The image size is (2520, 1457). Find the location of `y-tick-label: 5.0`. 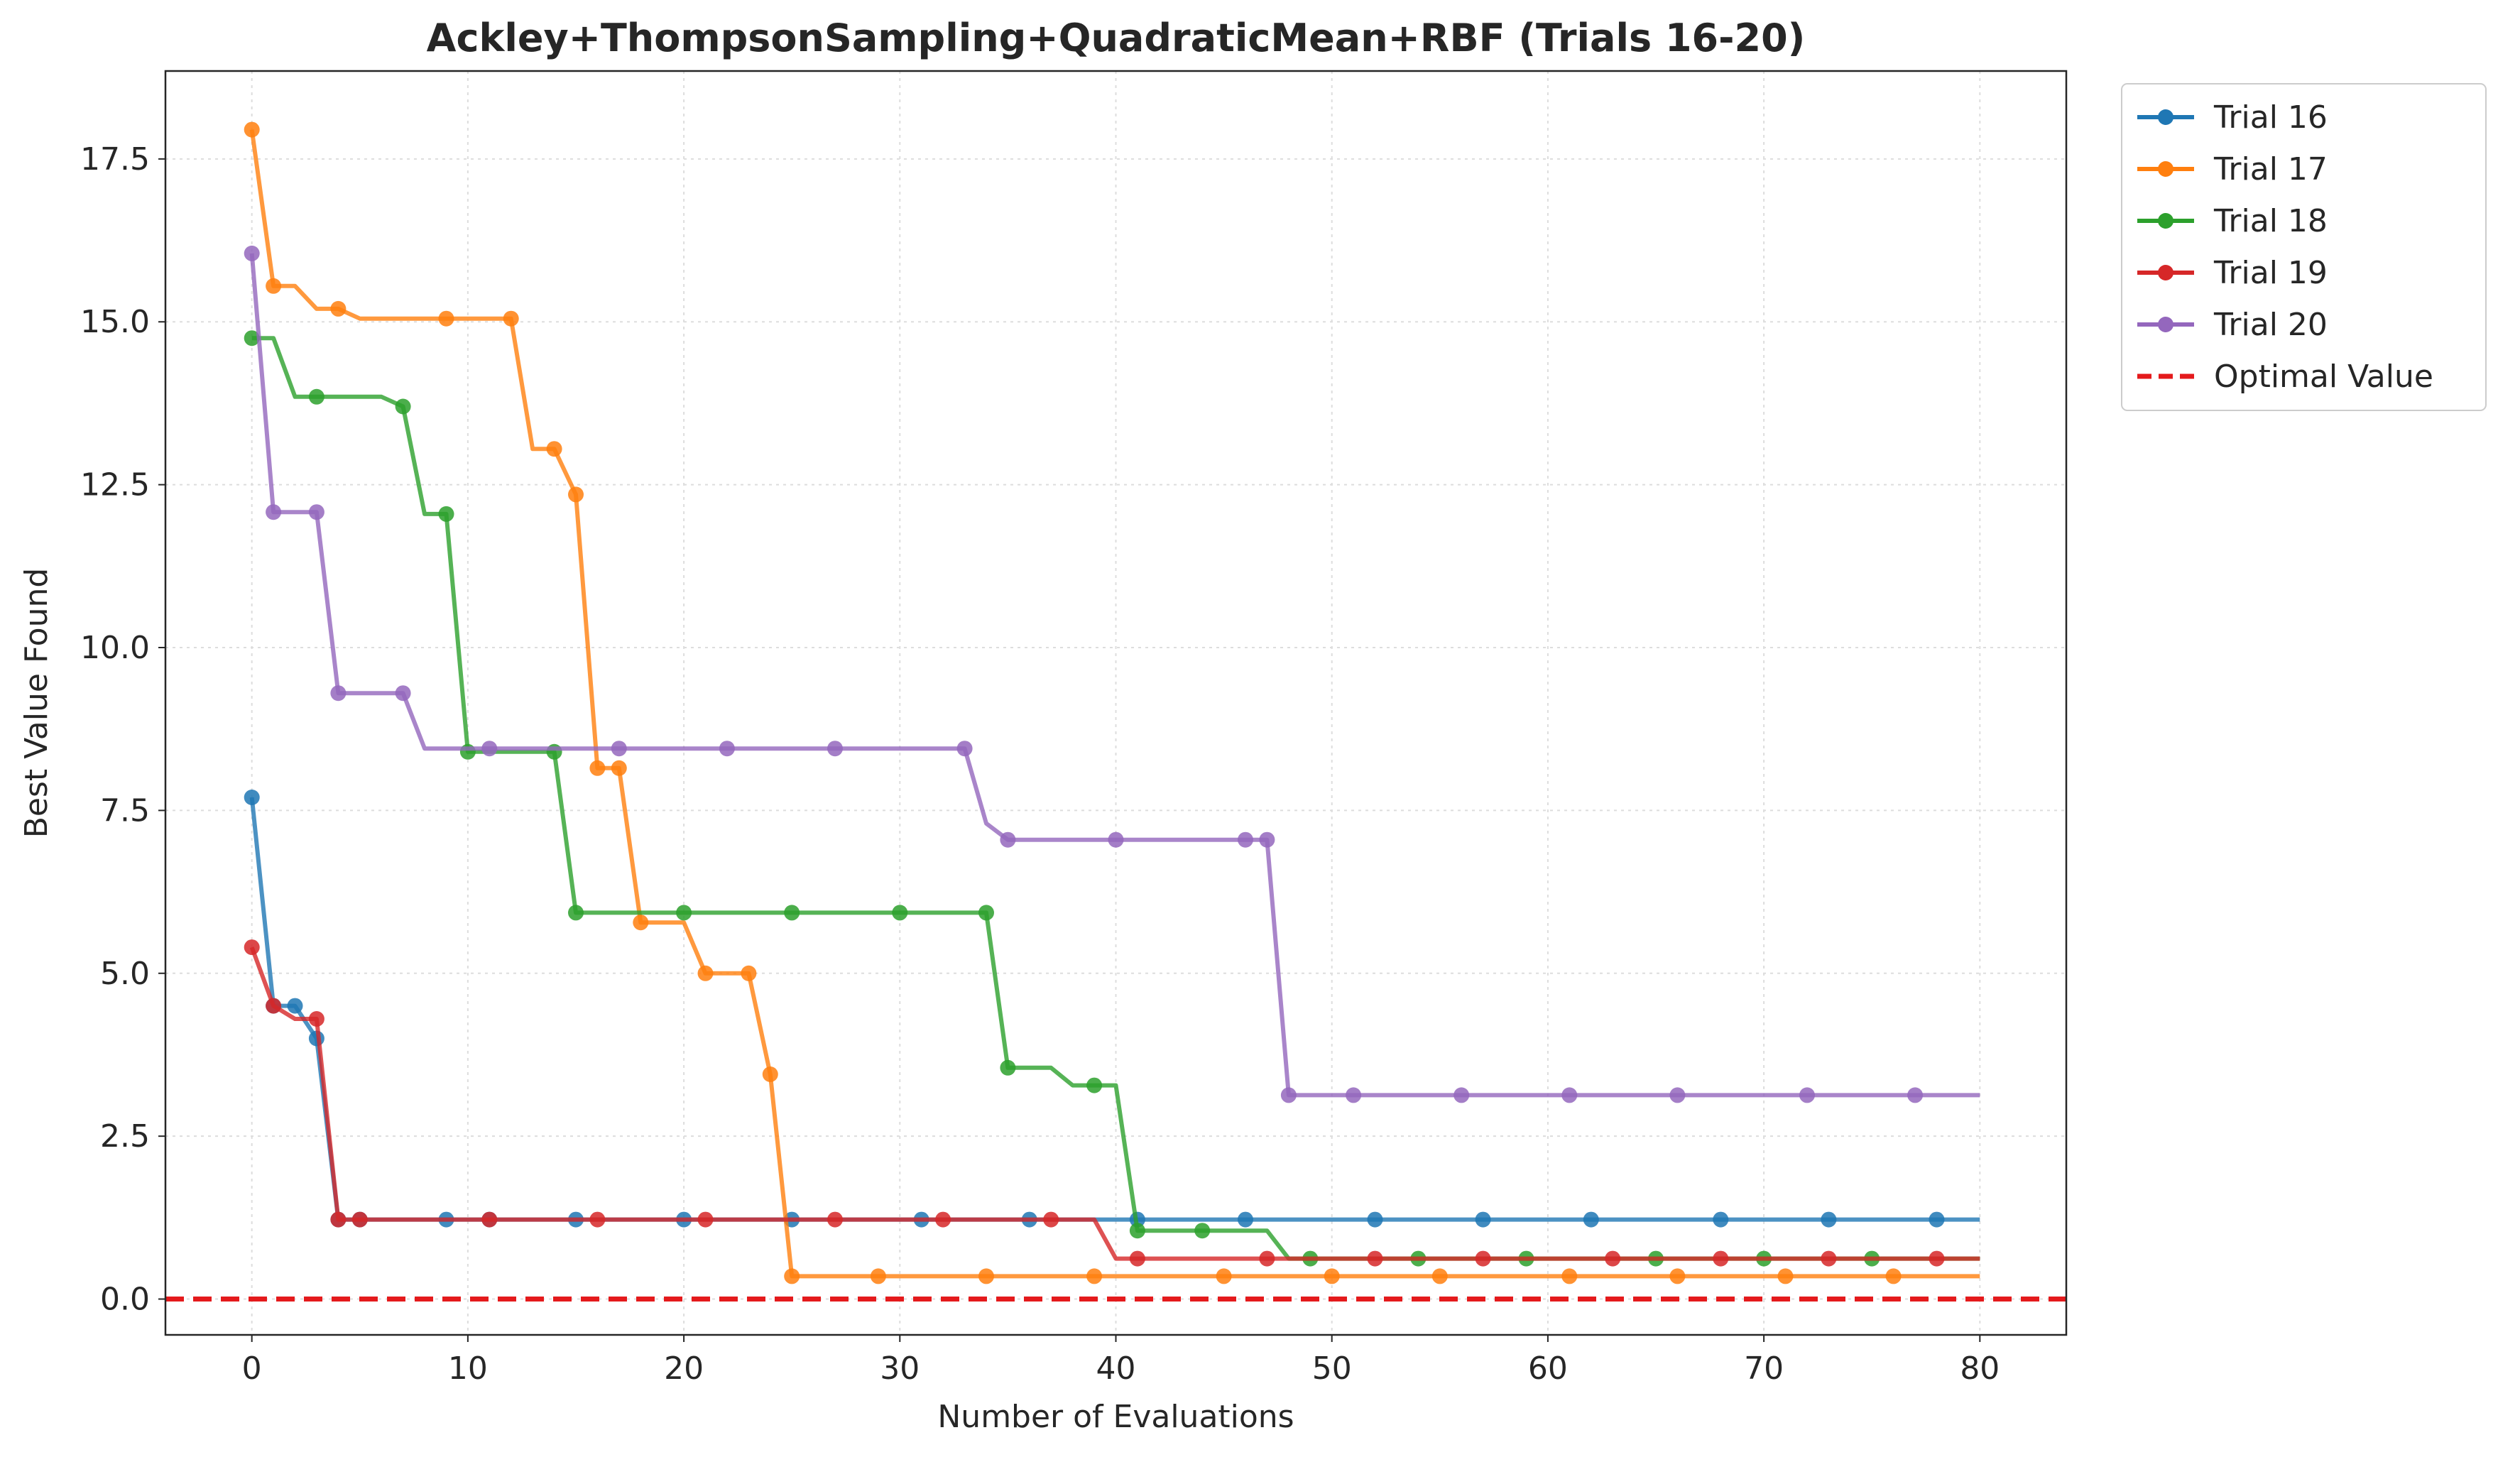

y-tick-label: 5.0 is located at coordinates (125, 974).